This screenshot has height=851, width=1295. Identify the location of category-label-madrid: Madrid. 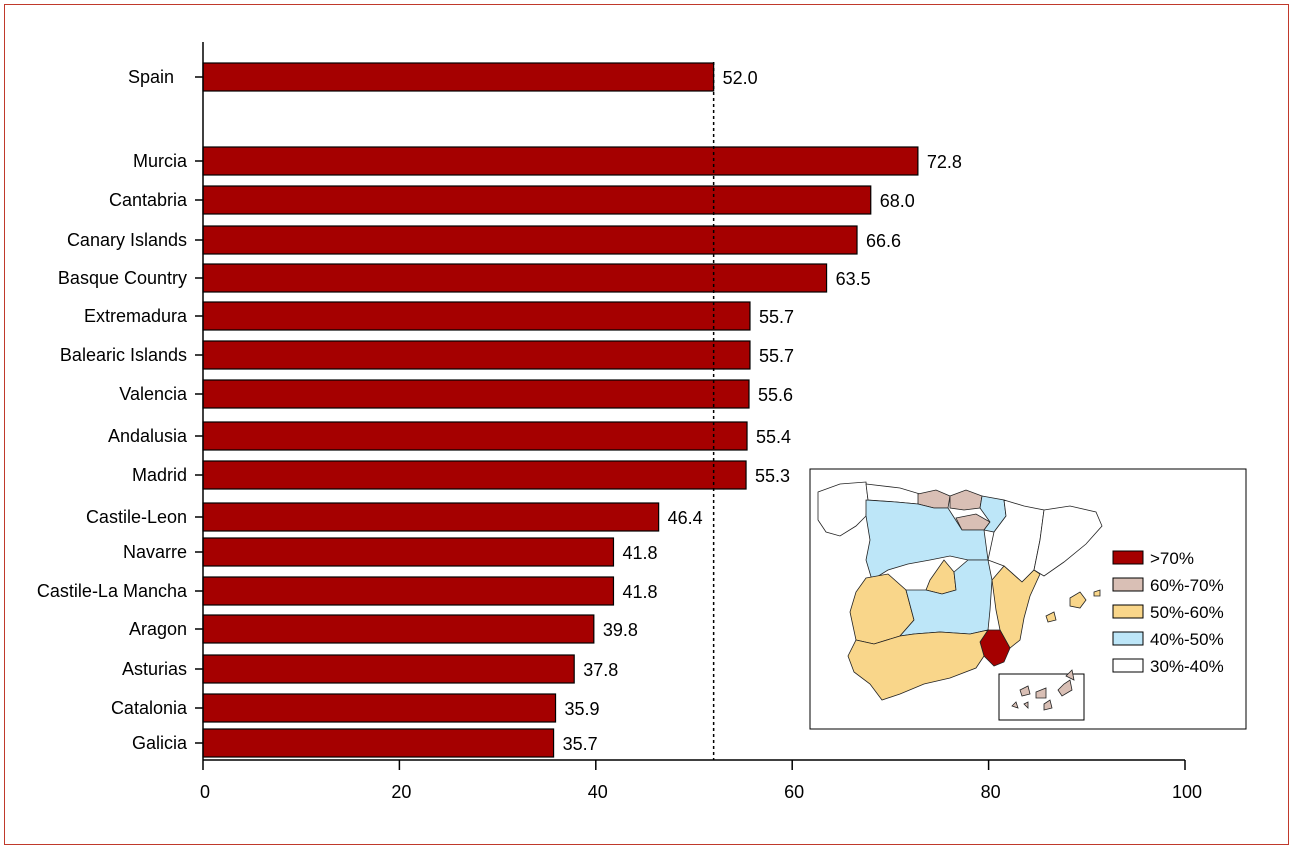
(159, 475).